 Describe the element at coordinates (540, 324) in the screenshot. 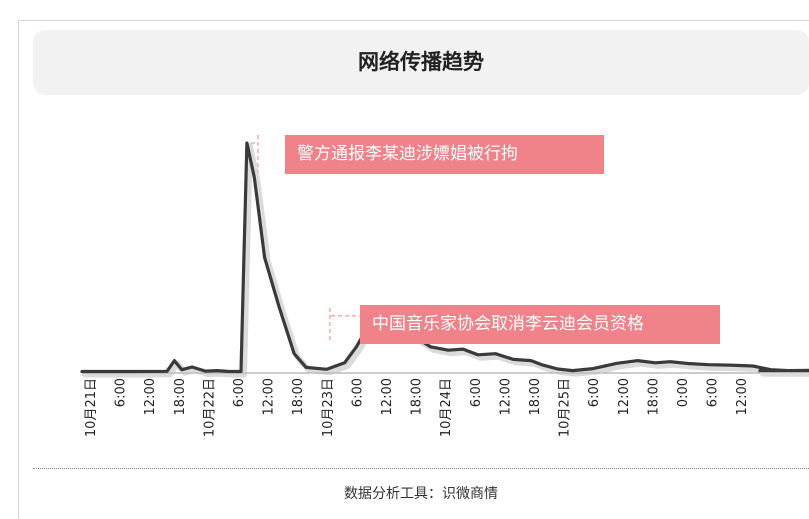

I see `annotation-callout-2: 中国音乐家协会取消李云迪会员资格` at that location.